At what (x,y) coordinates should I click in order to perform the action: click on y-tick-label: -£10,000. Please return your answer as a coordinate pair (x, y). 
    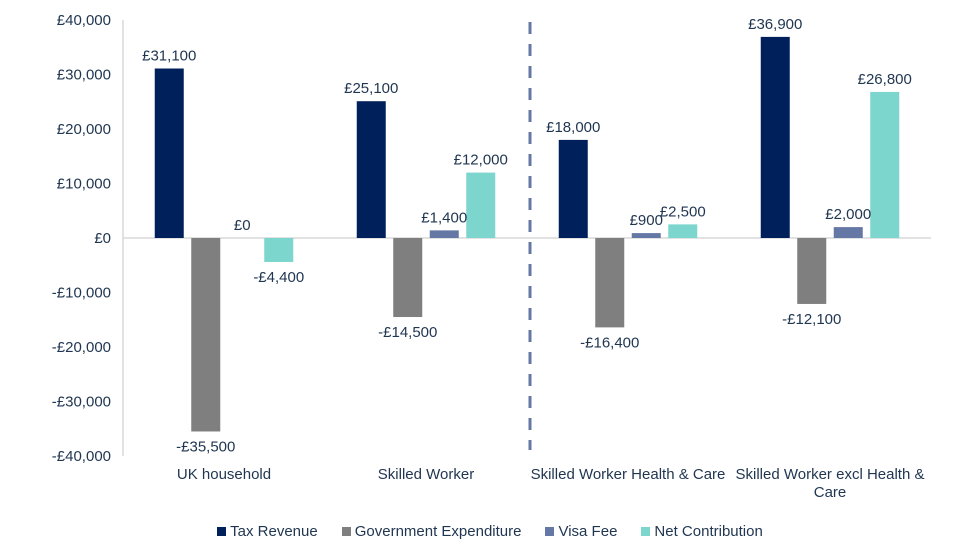
    Looking at the image, I should click on (81, 293).